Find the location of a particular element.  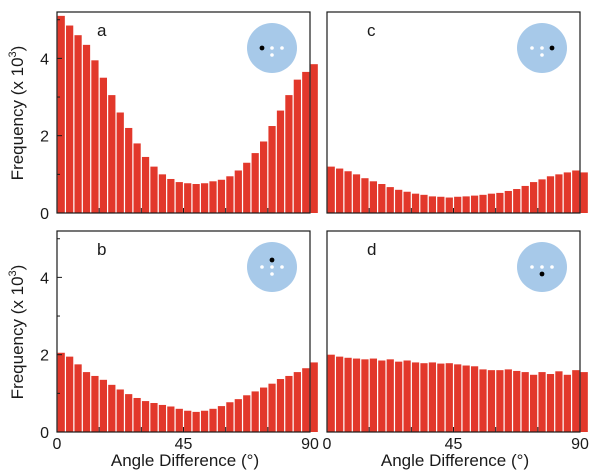

circle-dots-top-highlight-icon is located at coordinates (272, 267).